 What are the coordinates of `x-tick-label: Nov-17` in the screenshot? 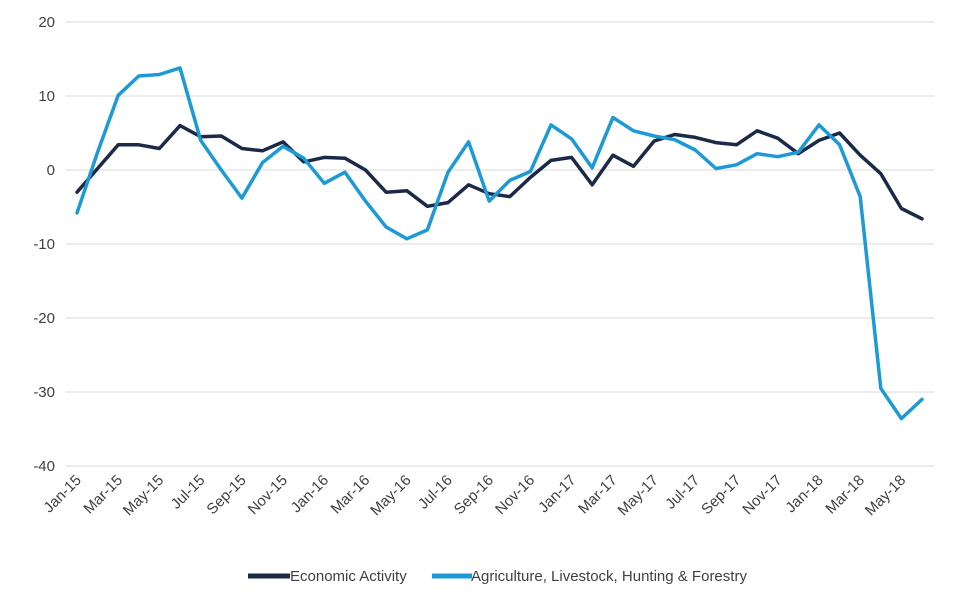 It's located at (762, 495).